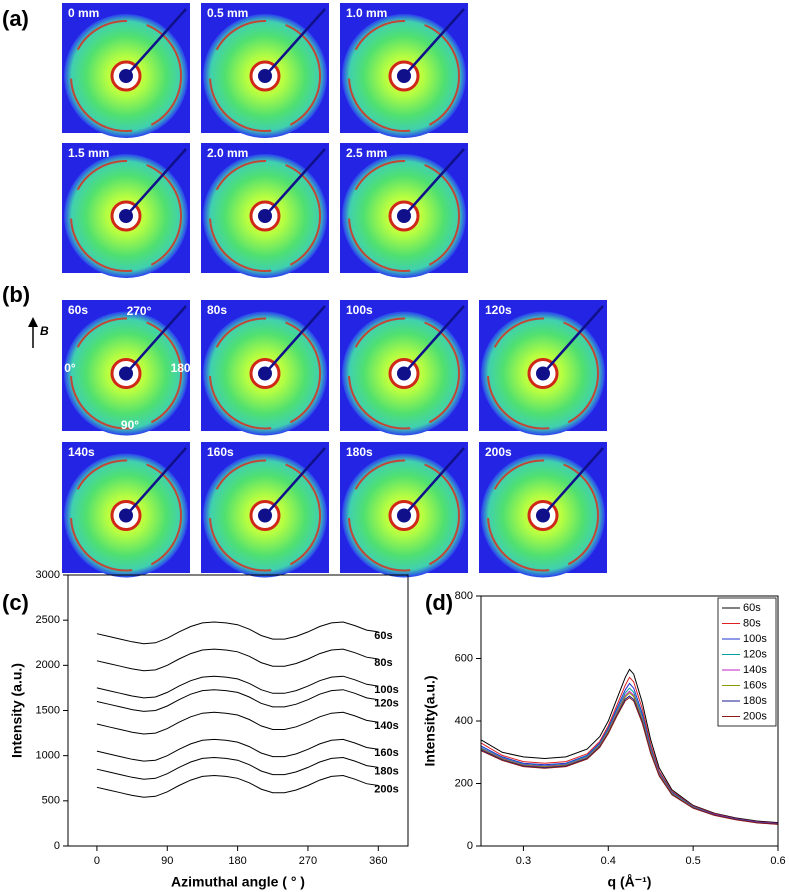 The image size is (789, 892). I want to click on y-tick-label: 1500, so click(48, 710).